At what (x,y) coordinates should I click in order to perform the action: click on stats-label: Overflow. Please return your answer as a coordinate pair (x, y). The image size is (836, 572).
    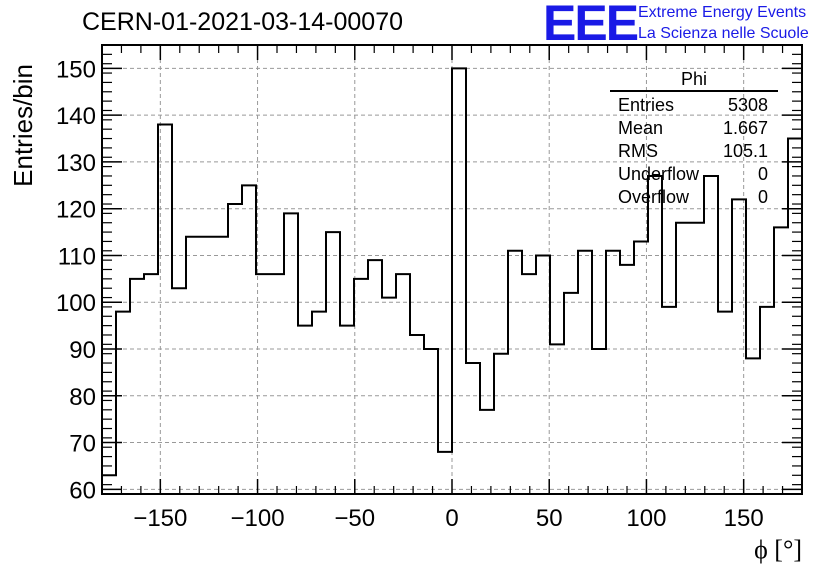
    Looking at the image, I should click on (654, 197).